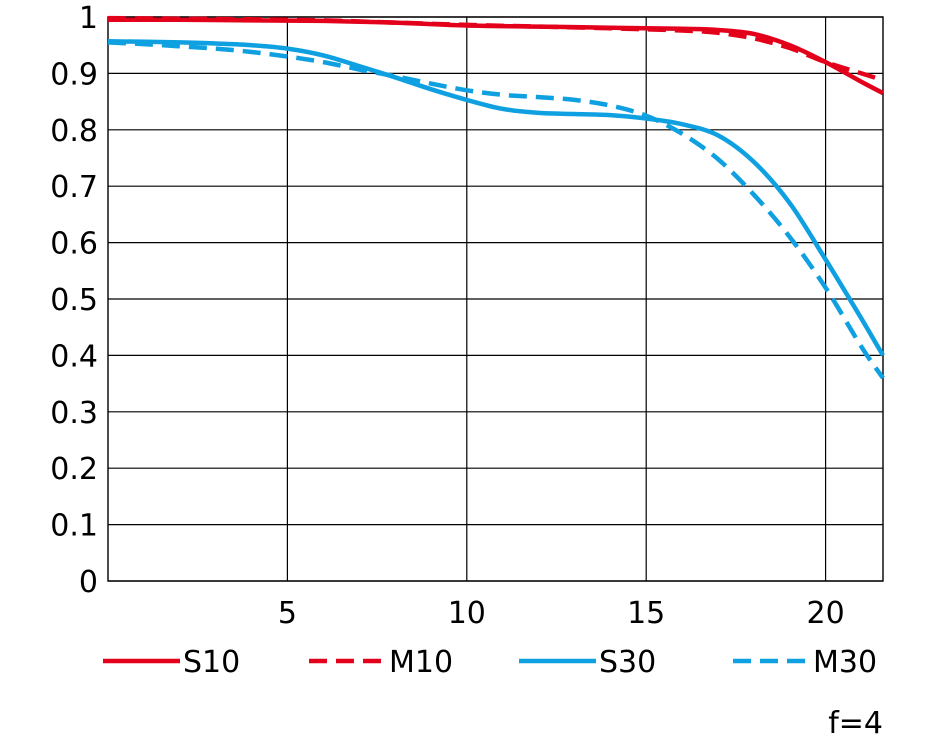 This screenshot has width=936, height=738. I want to click on y-tick-label: 0.3, so click(74, 413).